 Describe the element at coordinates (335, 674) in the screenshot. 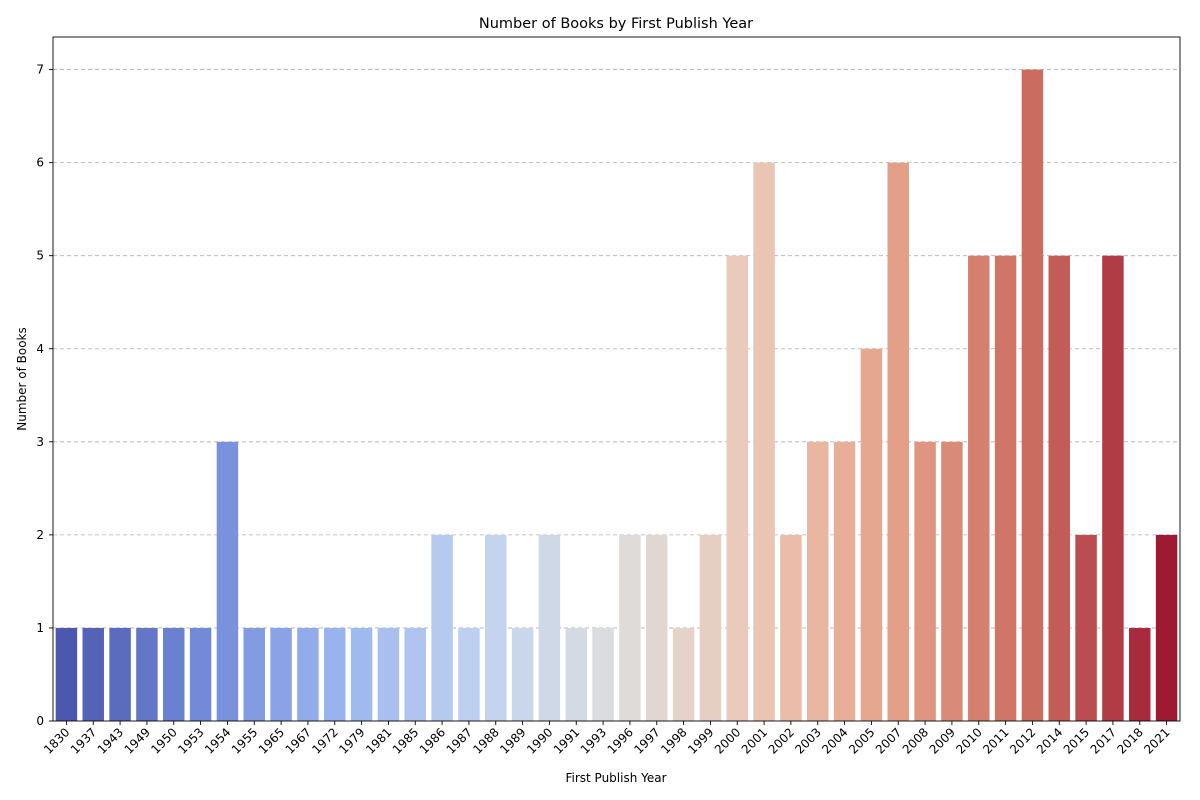

I see `bar-1972` at that location.